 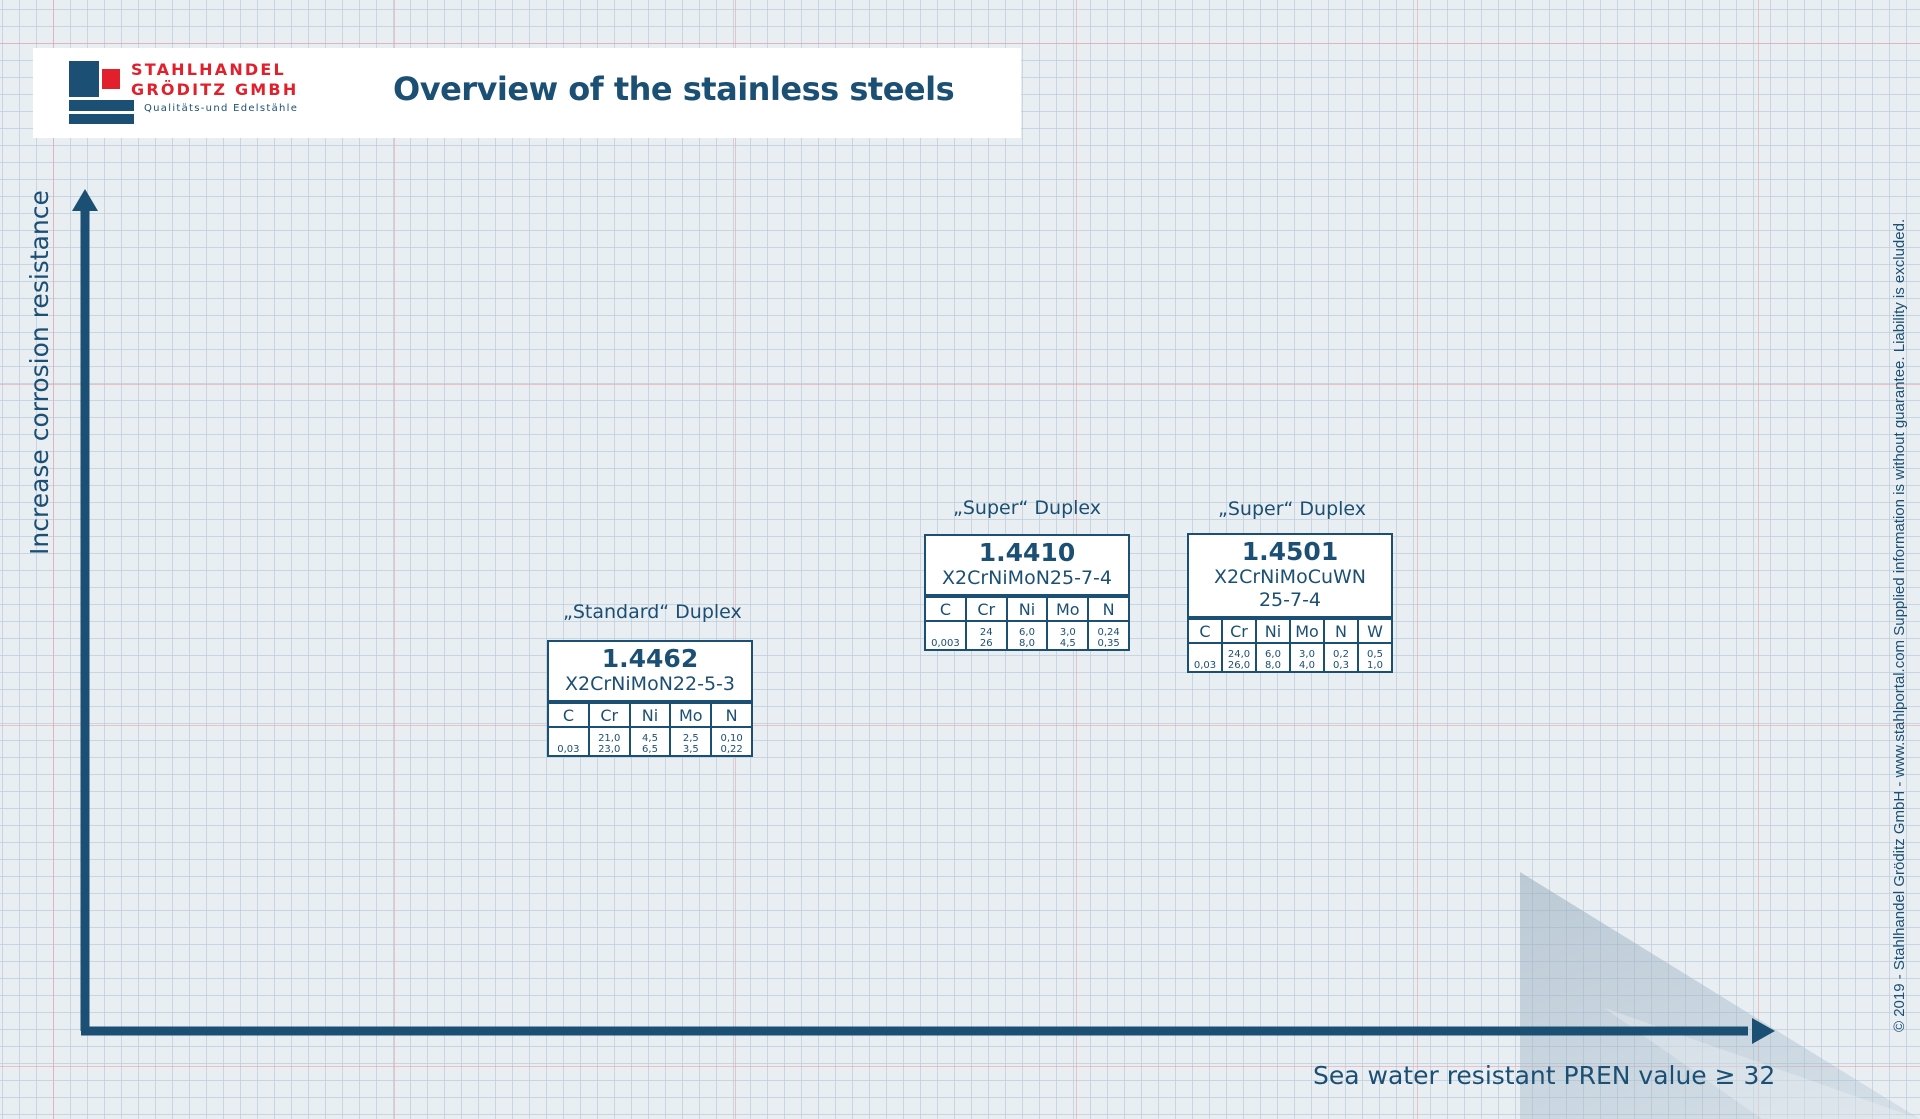 What do you see at coordinates (609, 738) in the screenshot?
I see `element-min: 21,0` at bounding box center [609, 738].